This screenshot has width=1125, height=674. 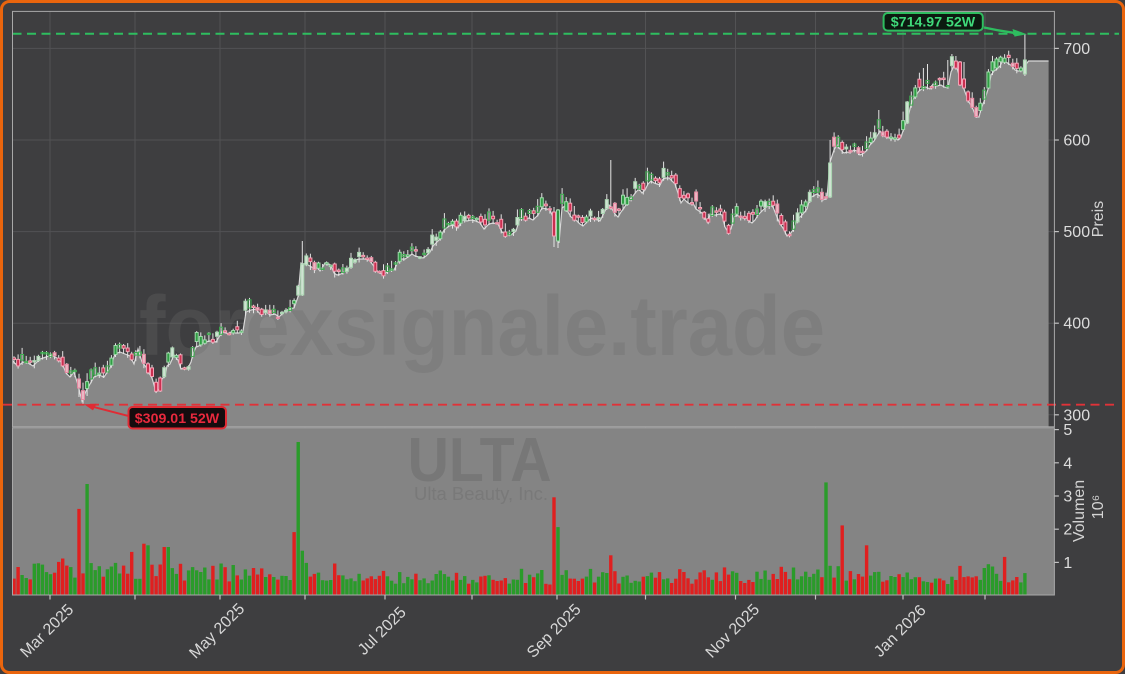 What do you see at coordinates (481, 494) in the screenshot?
I see `svg-text: Ulta Beauty, Inc.` at bounding box center [481, 494].